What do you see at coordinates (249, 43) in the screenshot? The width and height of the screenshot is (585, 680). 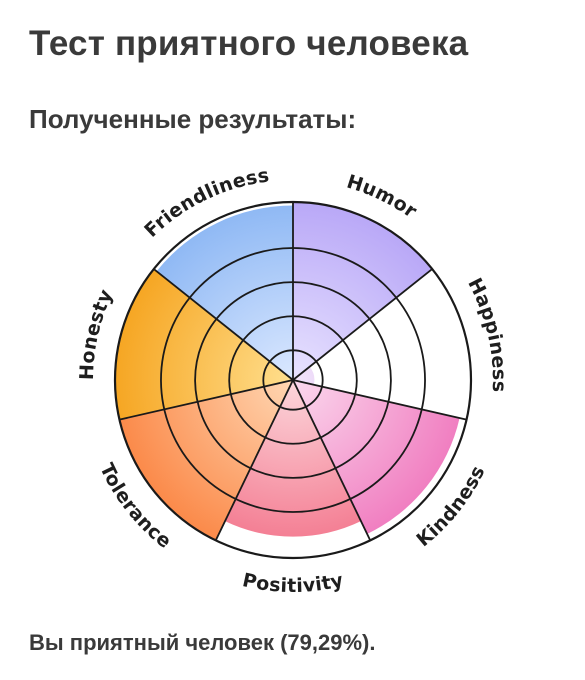 I see `page-title: Тест приятного человека` at bounding box center [249, 43].